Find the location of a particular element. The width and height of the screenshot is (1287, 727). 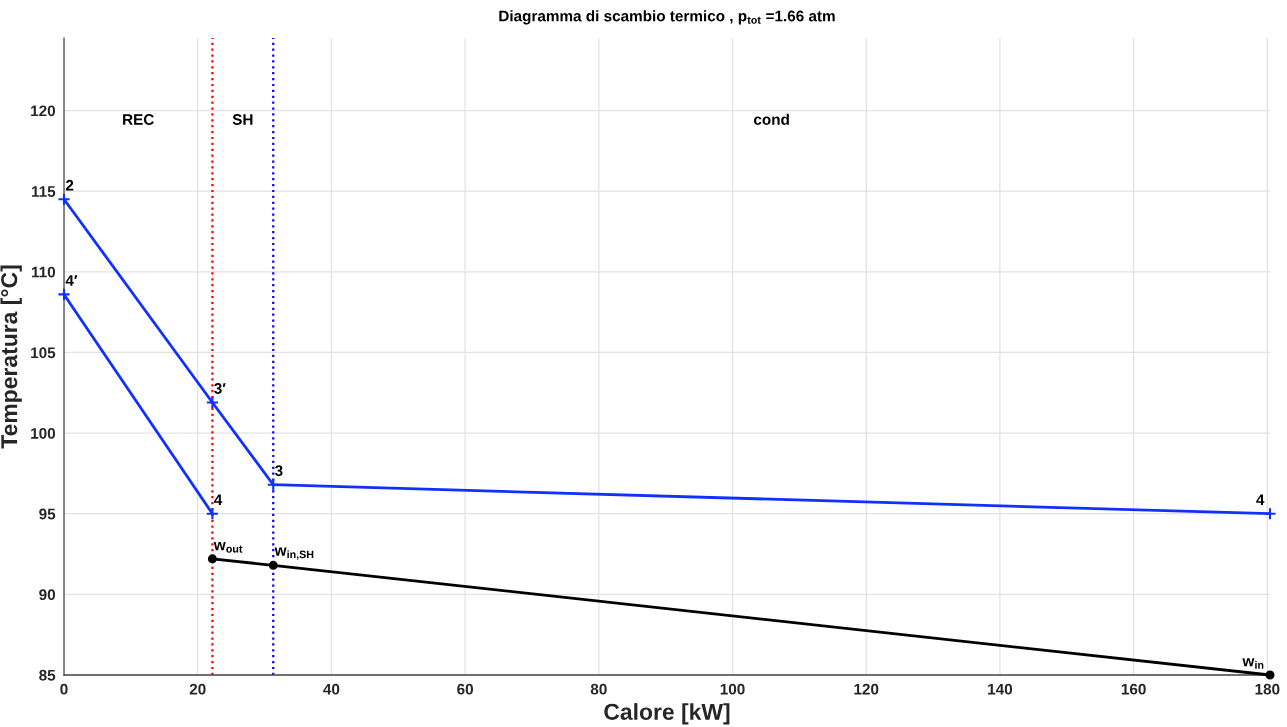

annotation: 3 is located at coordinates (278, 471).